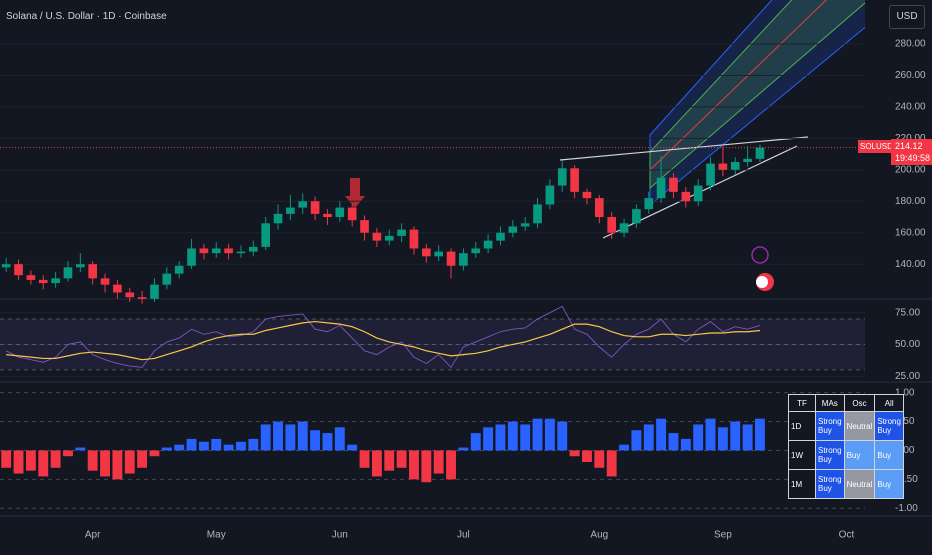 This screenshot has height=555, width=932. Describe the element at coordinates (905, 450) in the screenshot. I see `y-tick-label: 0.00` at that location.